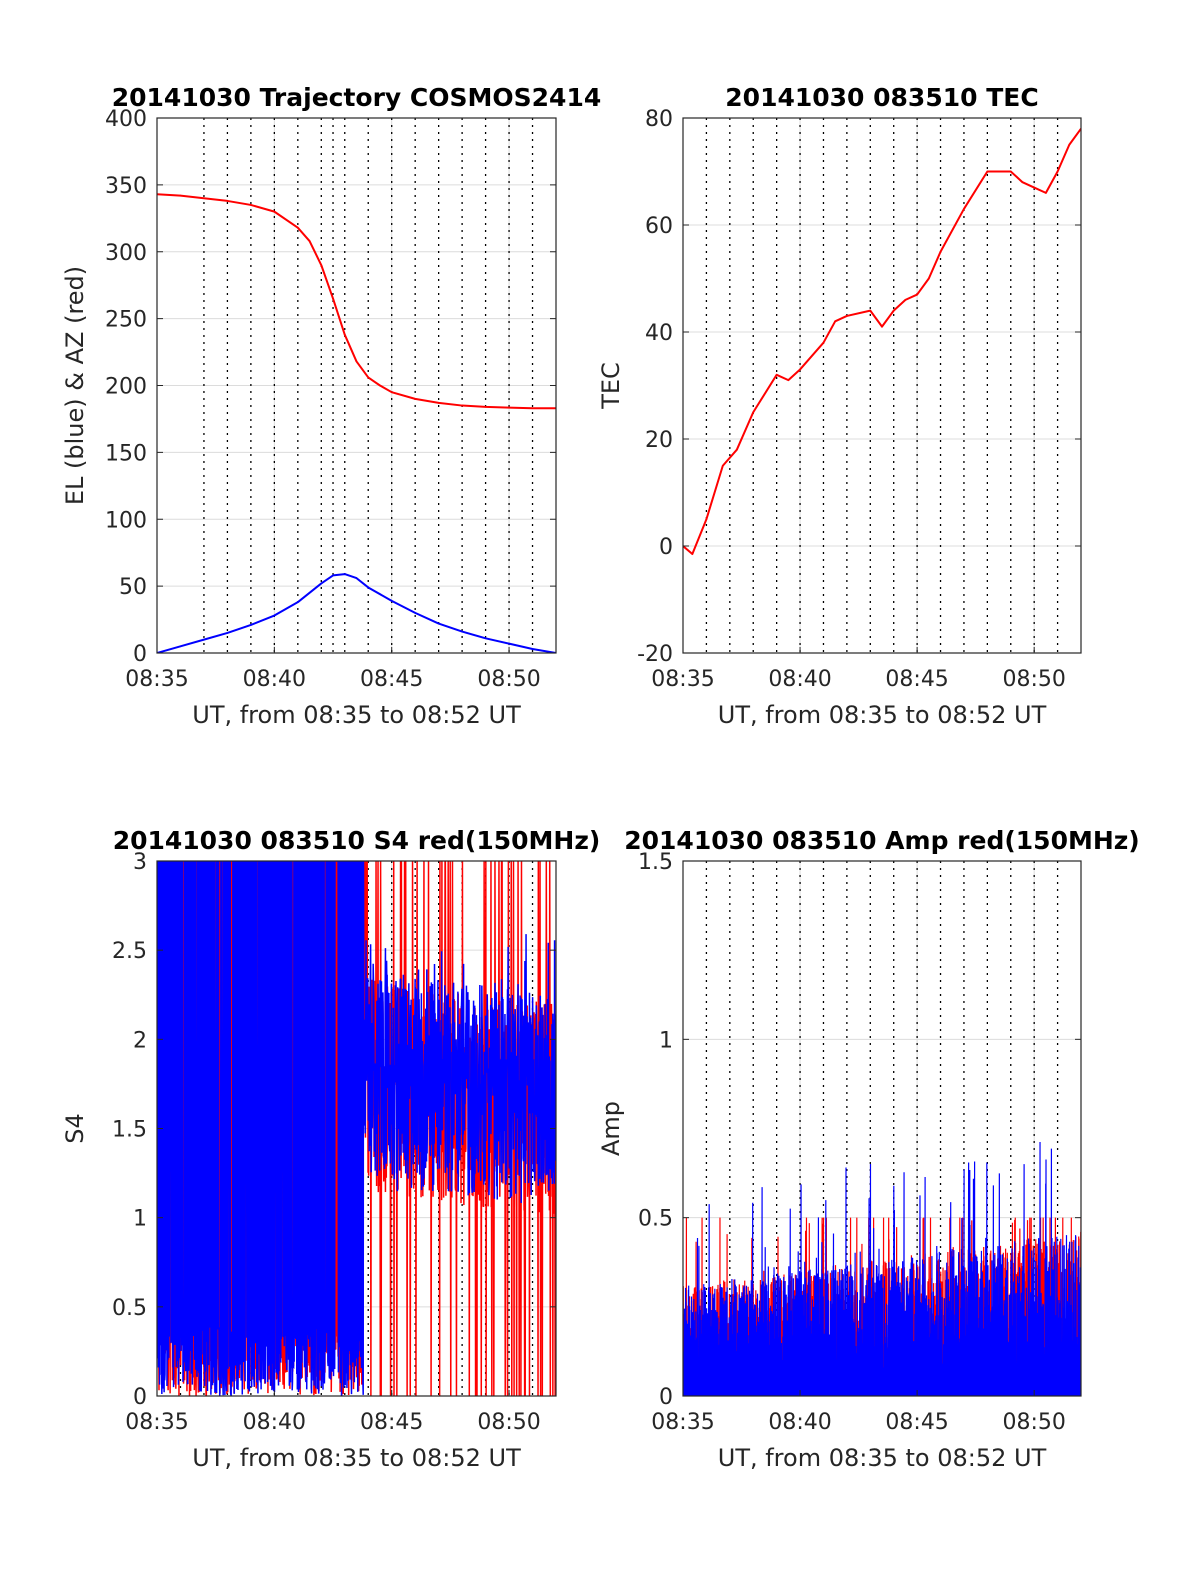  What do you see at coordinates (356, 1128) in the screenshot?
I see `s4-series-blue` at bounding box center [356, 1128].